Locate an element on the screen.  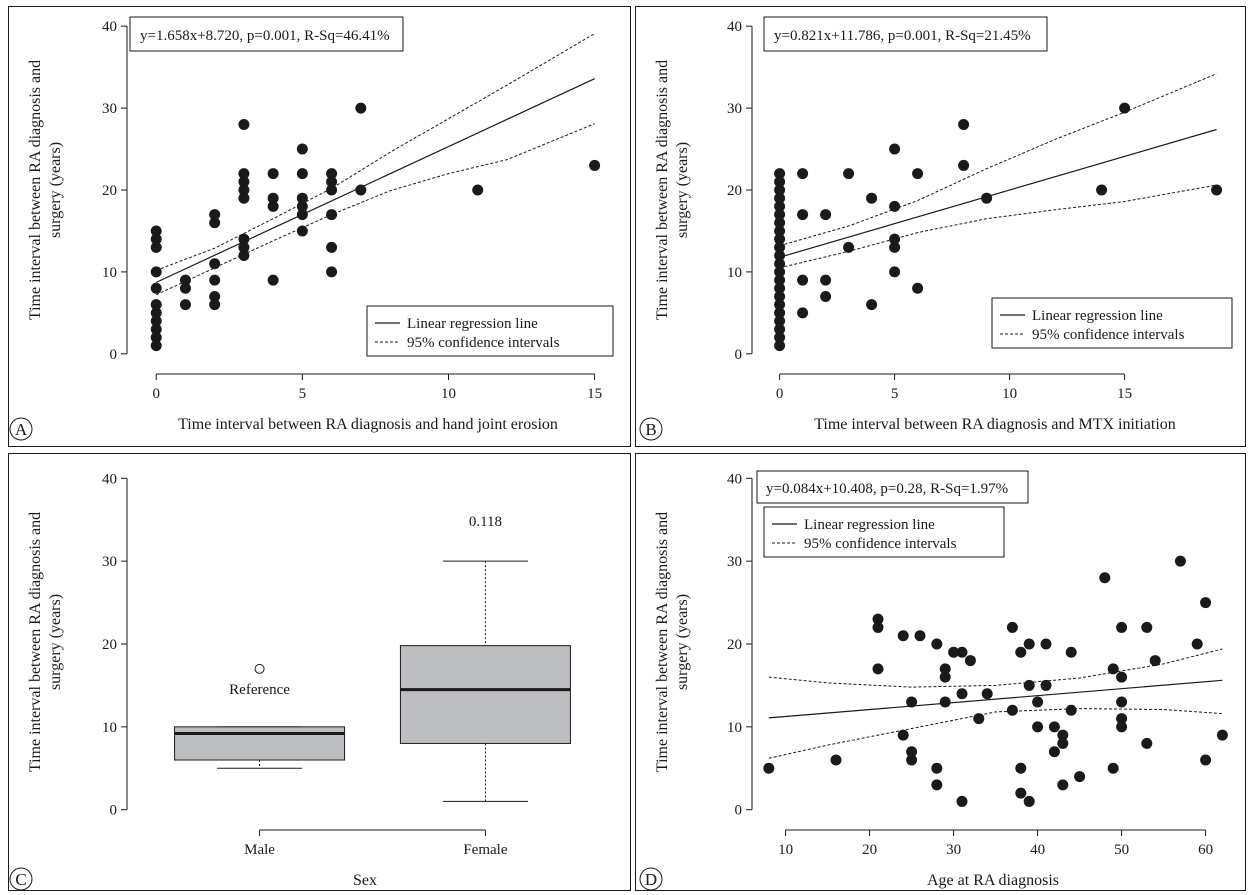
panel-a-y-tick-label: 40 is located at coordinates (109, 27).